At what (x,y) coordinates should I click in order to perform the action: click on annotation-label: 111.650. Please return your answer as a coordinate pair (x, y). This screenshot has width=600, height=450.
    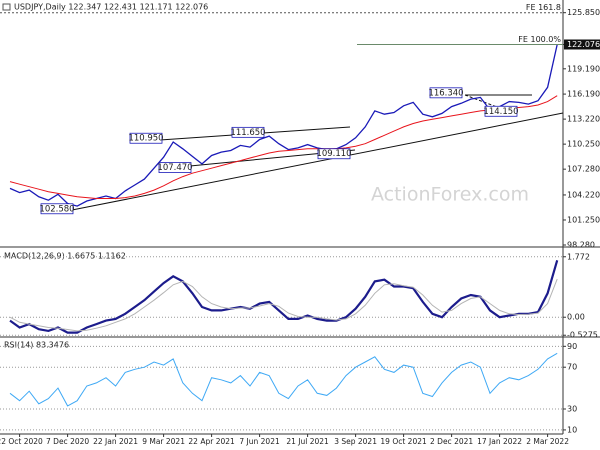
    Looking at the image, I should click on (247, 133).